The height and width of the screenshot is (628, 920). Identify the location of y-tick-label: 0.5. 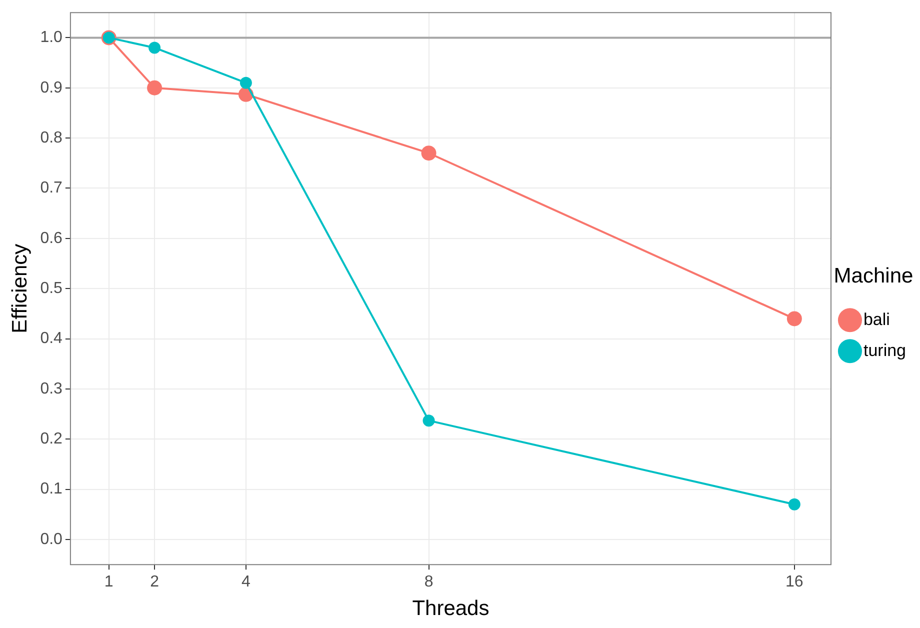
(51, 289).